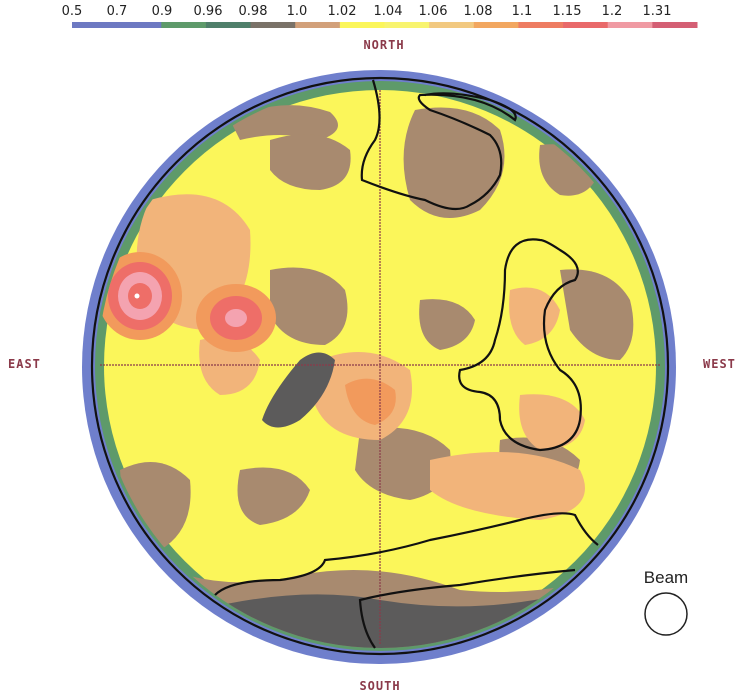 Image resolution: width=745 pixels, height=695 pixels. Describe the element at coordinates (310, 162) in the screenshot. I see `tan-patch-north-left` at that location.